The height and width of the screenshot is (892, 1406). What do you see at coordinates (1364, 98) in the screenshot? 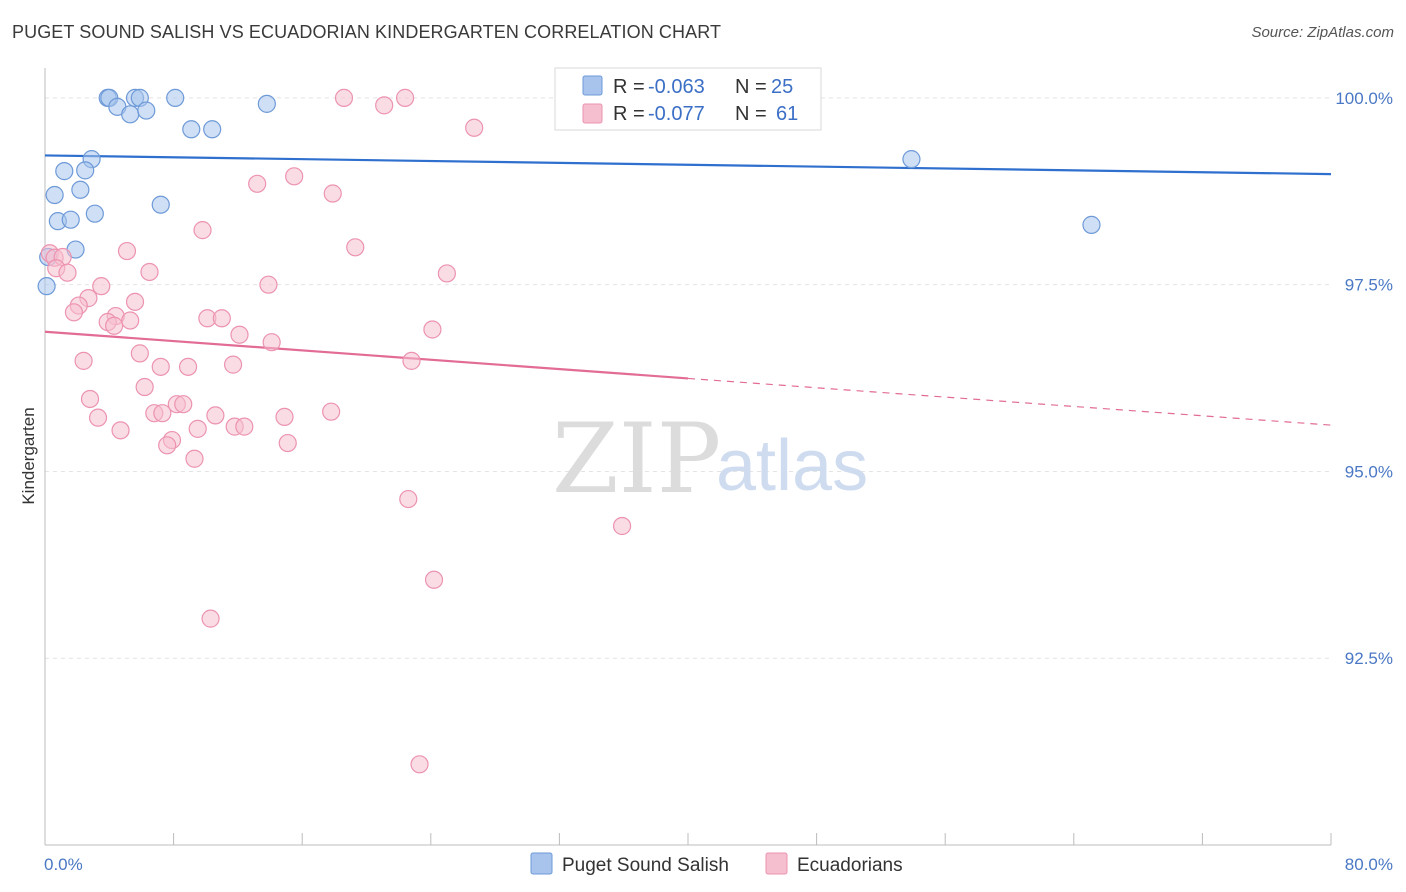
I see `y-tick-label-0: 100.0%` at bounding box center [1364, 98].